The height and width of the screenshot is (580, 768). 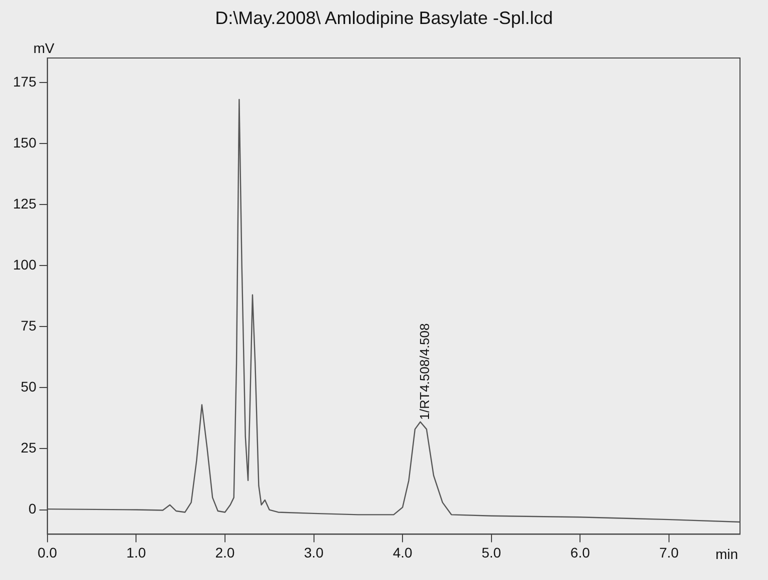 What do you see at coordinates (28, 325) in the screenshot?
I see `y-tick-label: 75` at bounding box center [28, 325].